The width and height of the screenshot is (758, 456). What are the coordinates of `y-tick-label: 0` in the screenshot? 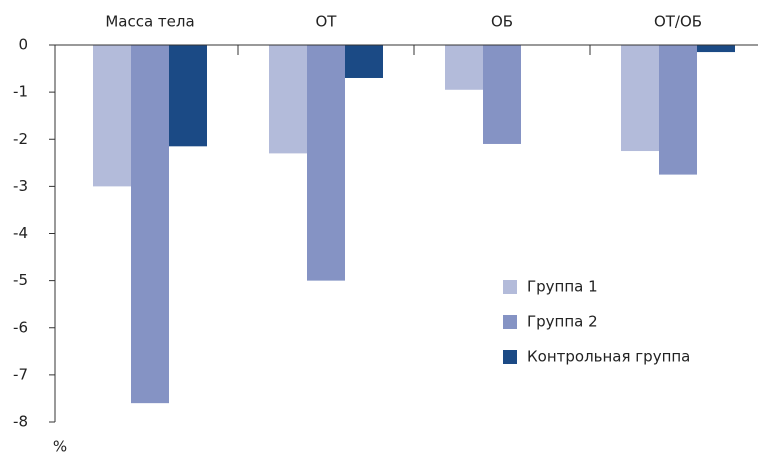 It's located at (23, 45).